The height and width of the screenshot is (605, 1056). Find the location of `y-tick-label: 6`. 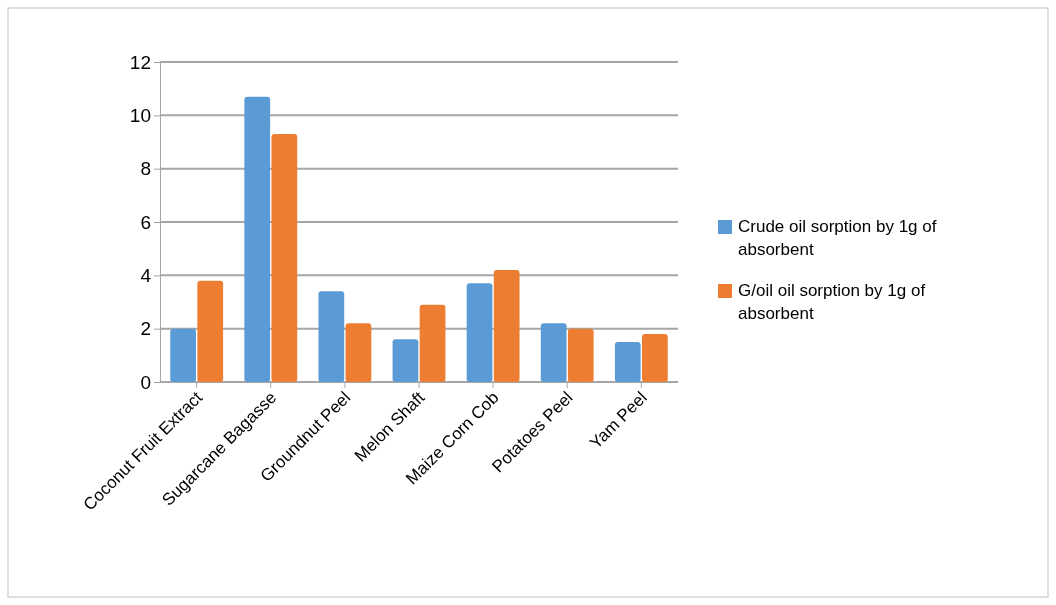

y-tick-label: 6 is located at coordinates (145, 222).